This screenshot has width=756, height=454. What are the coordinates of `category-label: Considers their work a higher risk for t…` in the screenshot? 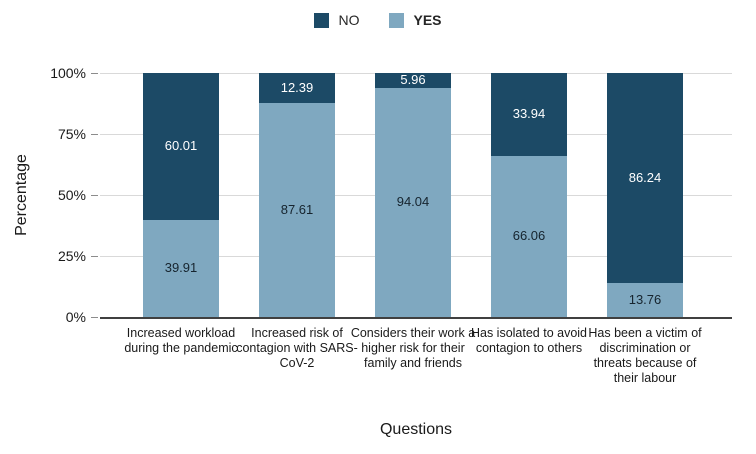 It's located at (413, 348).